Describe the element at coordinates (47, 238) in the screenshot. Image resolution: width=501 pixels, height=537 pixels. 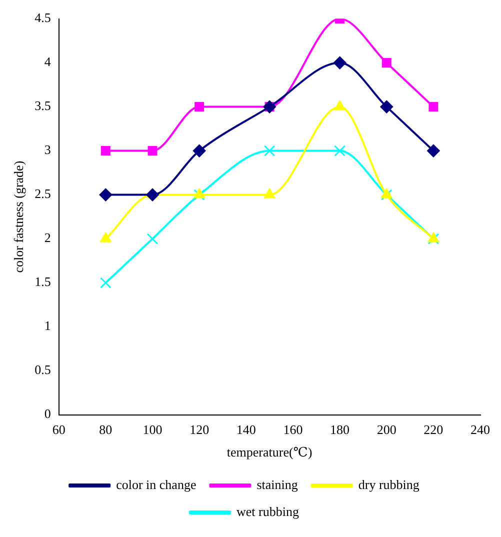
I see `y-tick-label: 2` at that location.